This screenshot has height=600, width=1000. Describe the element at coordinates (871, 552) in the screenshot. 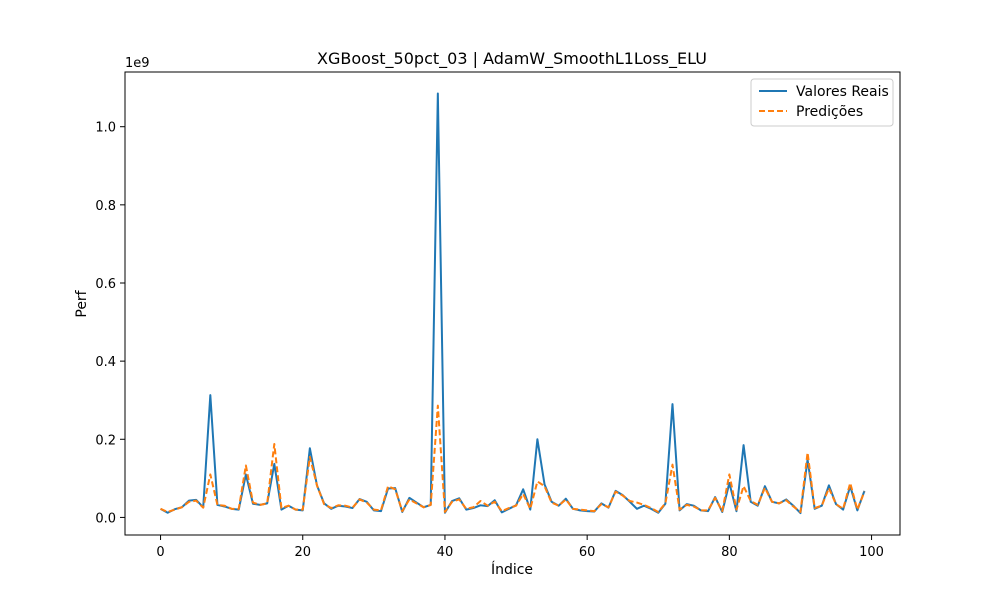

I see `x-tick-label: 100` at that location.